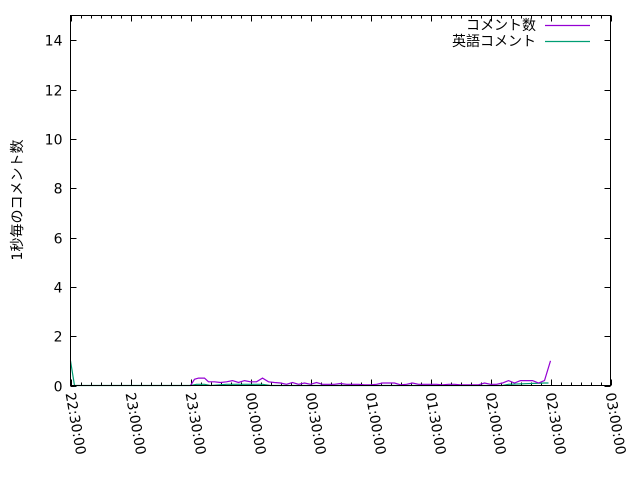  What do you see at coordinates (135, 423) in the screenshot?
I see `x-tick-label: 23:00:00` at bounding box center [135, 423].